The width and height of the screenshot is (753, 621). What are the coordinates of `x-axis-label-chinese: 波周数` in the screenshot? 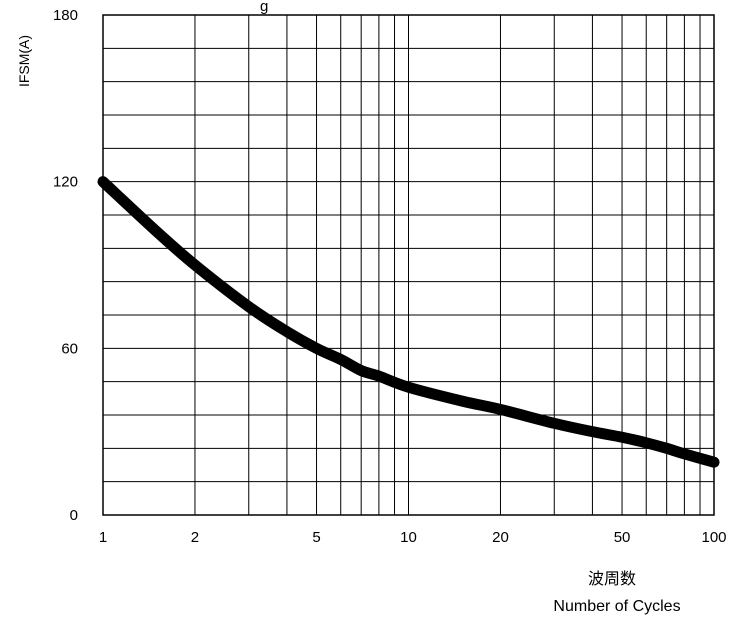 It's located at (612, 578).